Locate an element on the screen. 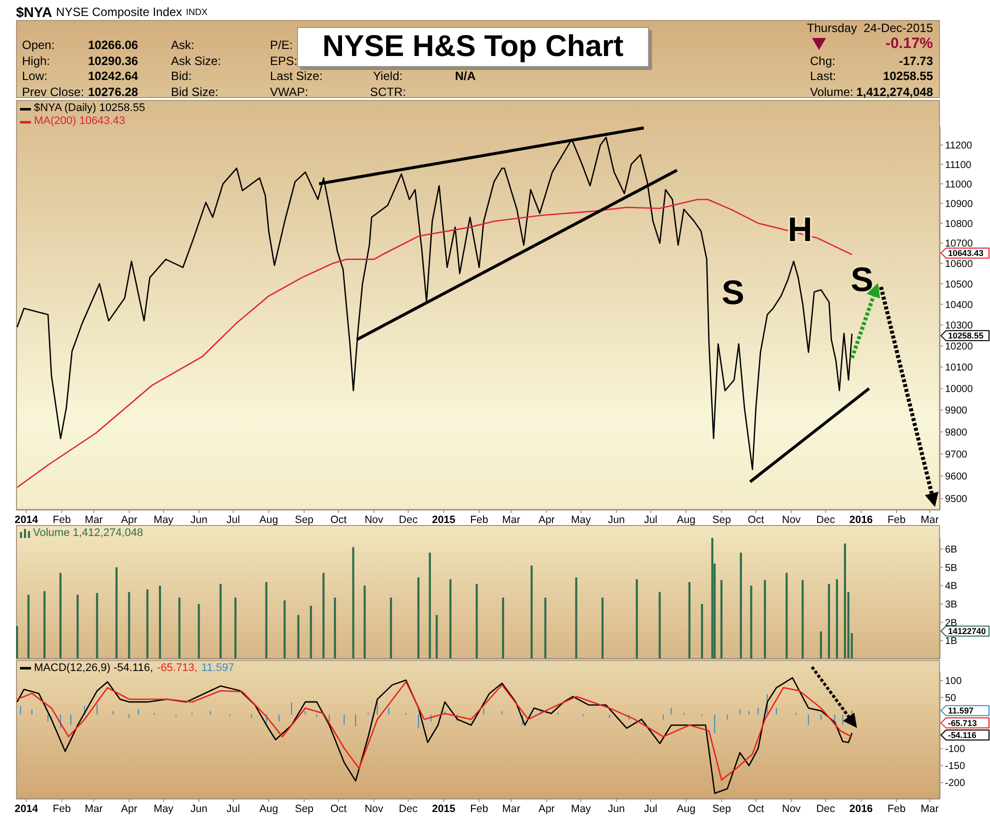 This screenshot has height=817, width=990. text: Chg: is located at coordinates (823, 61).